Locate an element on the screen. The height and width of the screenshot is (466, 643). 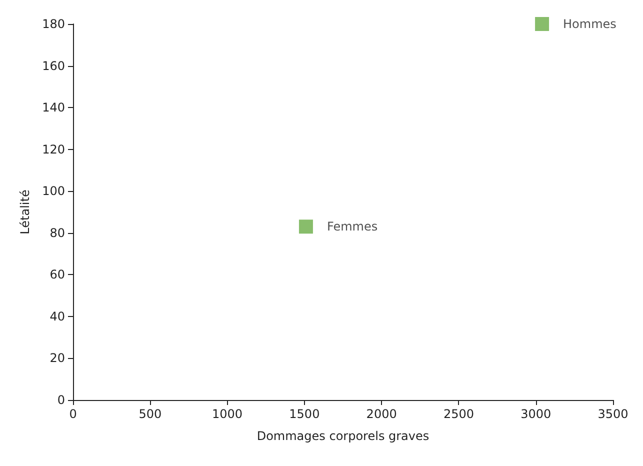
series-label: Hommes is located at coordinates (589, 24).